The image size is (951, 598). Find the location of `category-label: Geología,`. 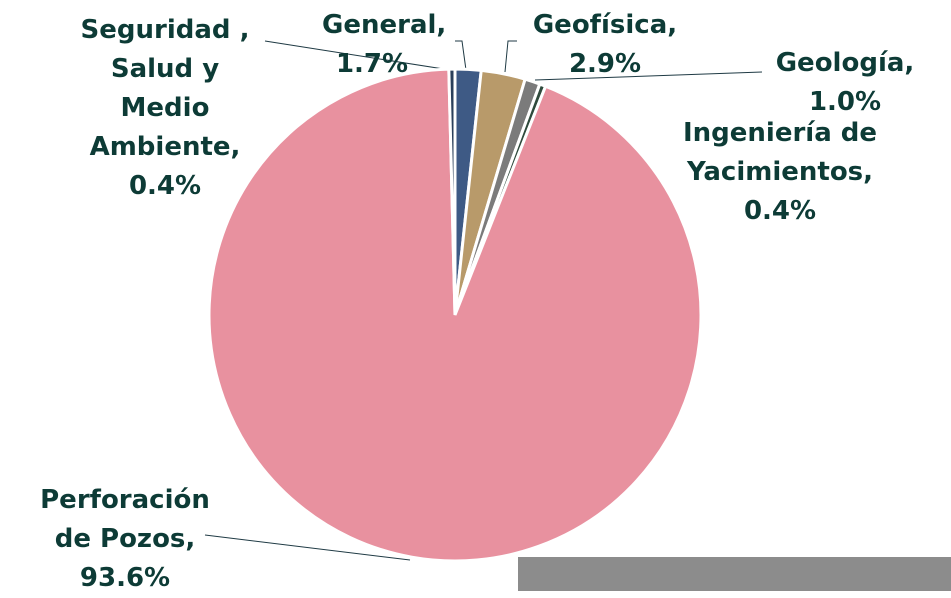

category-label: Geología, is located at coordinates (845, 63).